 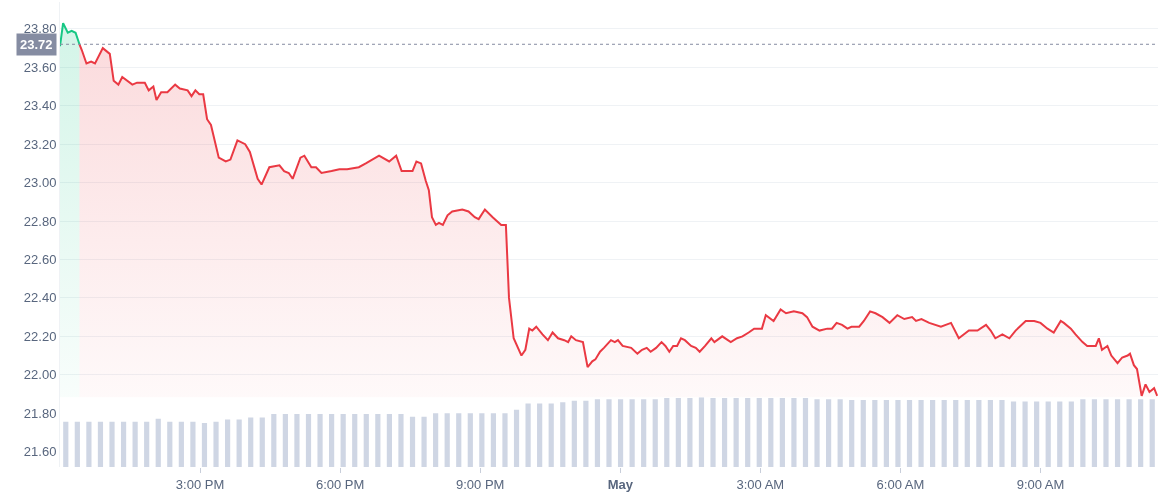 What do you see at coordinates (40, 375) in the screenshot?
I see `y-tick-label: 22.00` at bounding box center [40, 375].